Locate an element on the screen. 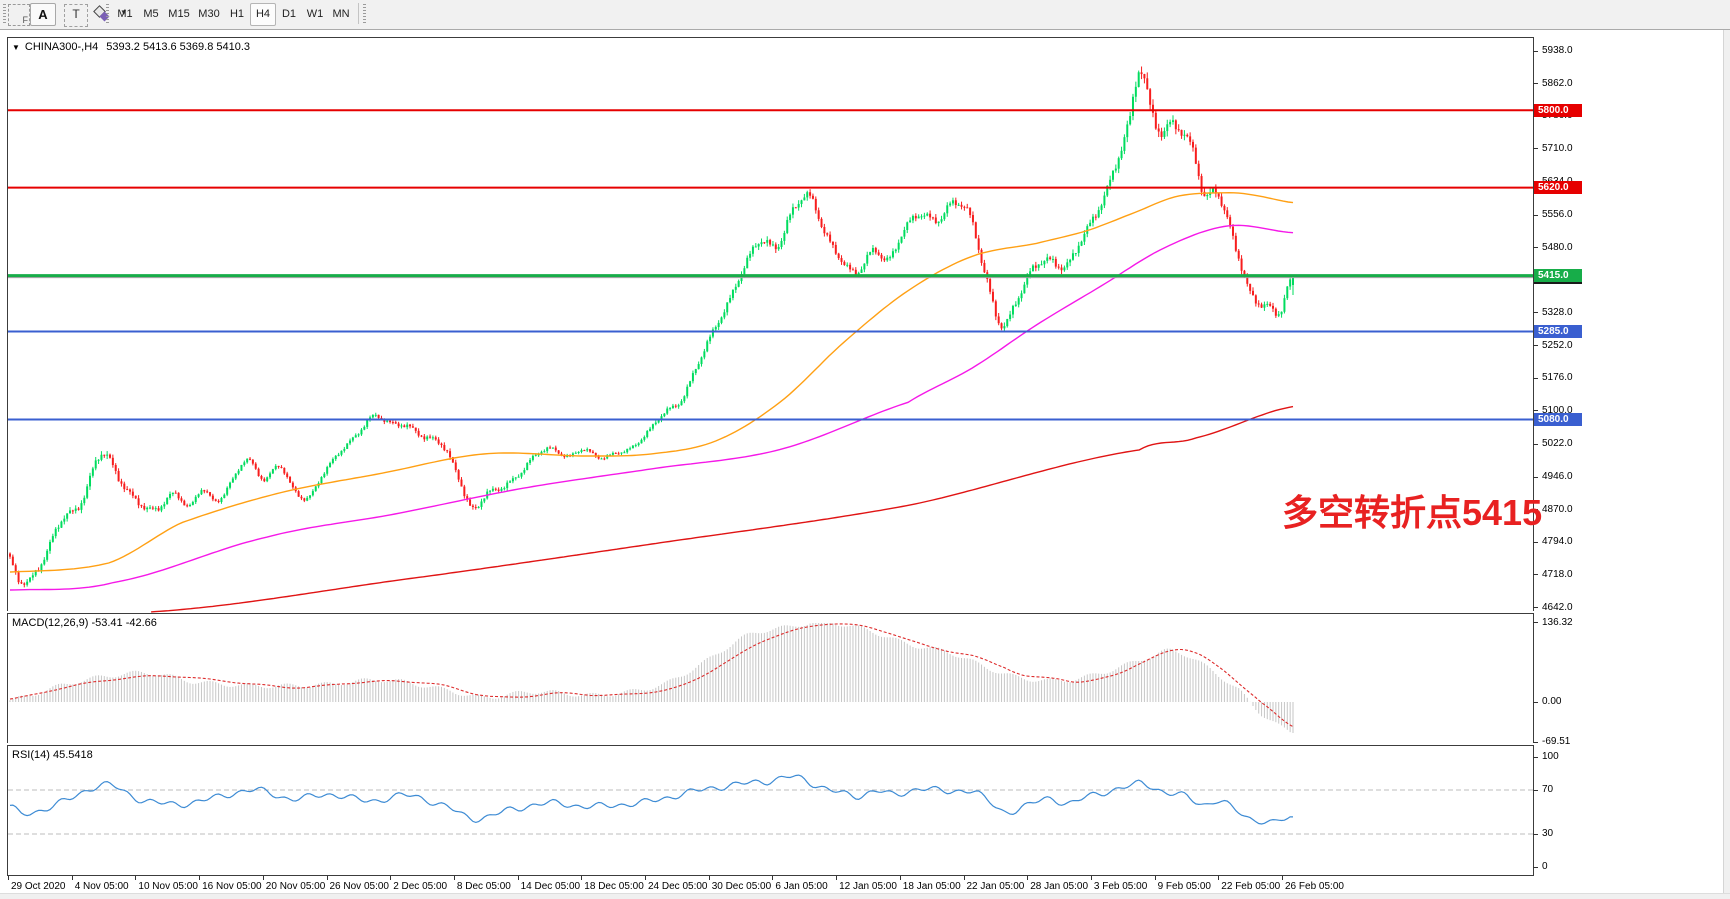  shapes-dropdown-button: ▾ is located at coordinates (109, 14).